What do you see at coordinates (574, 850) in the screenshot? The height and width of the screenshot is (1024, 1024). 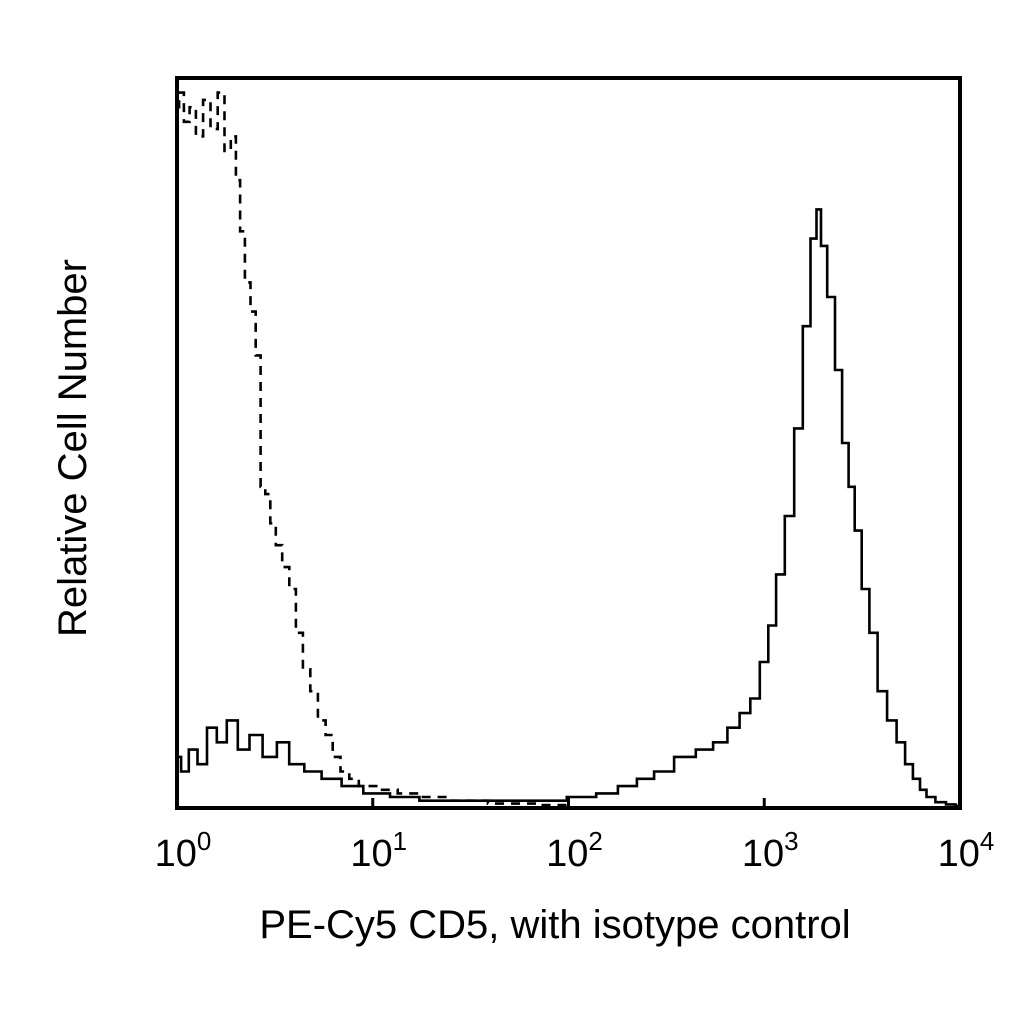 I see `x-tick-label: 10²` at bounding box center [574, 850].